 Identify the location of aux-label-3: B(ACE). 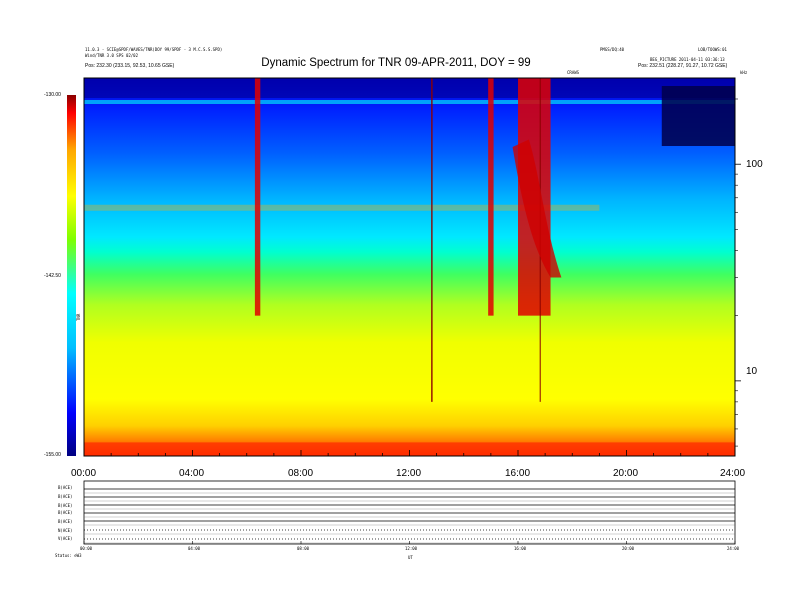
(65, 512).